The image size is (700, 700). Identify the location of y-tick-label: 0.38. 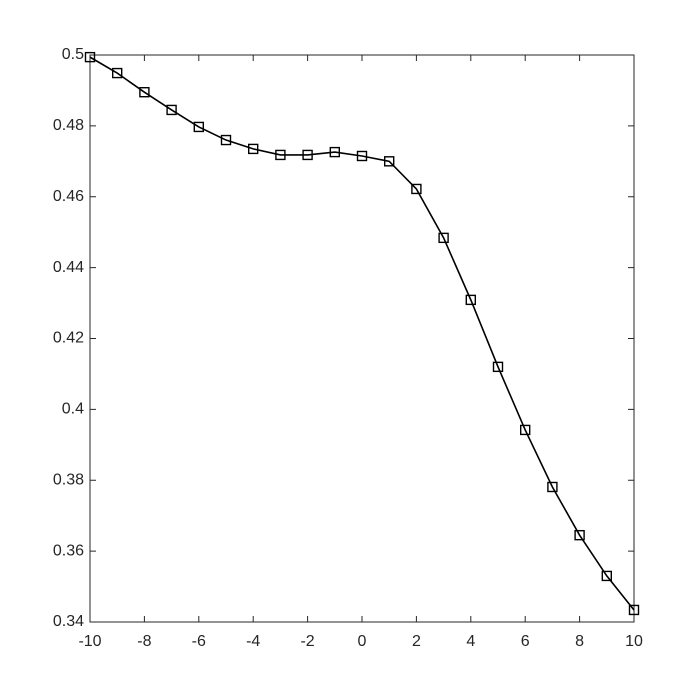
(68, 479).